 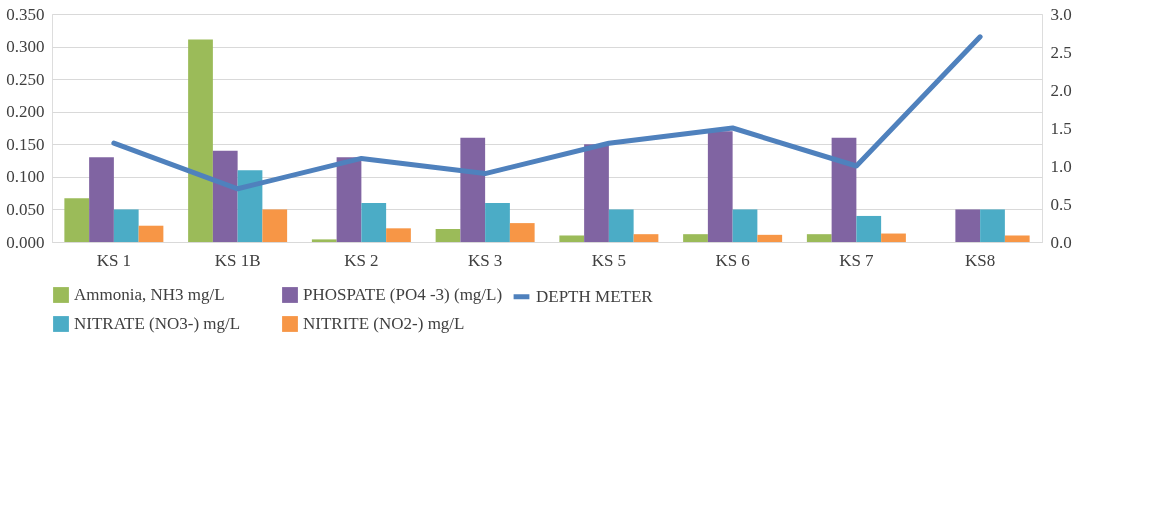 I want to click on y2-tick-label: 1.5, so click(x=1061, y=128).